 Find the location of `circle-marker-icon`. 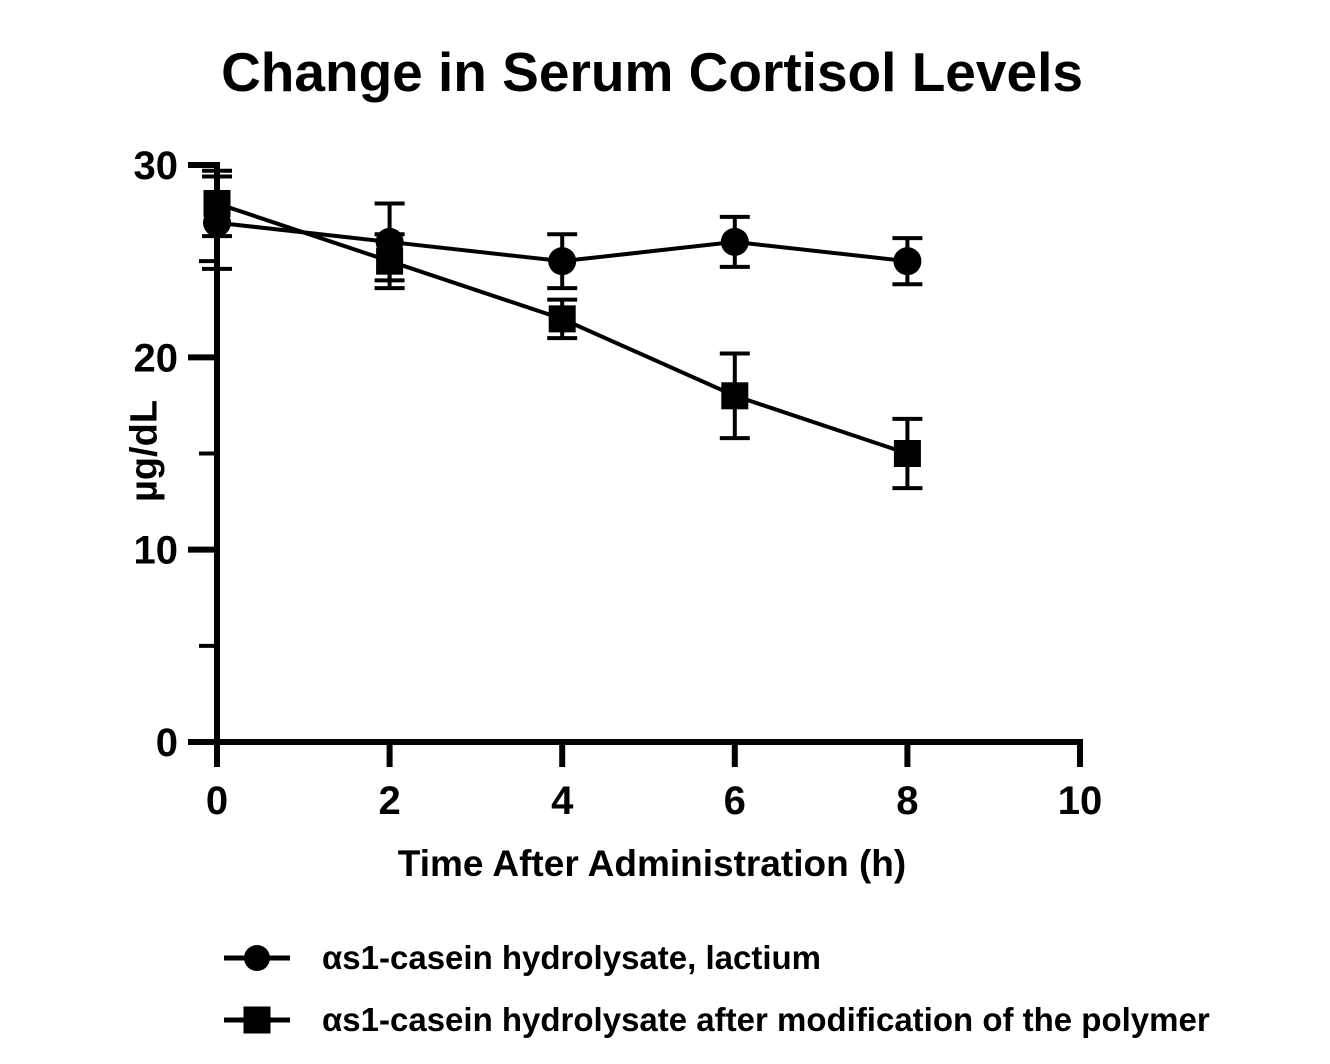

circle-marker-icon is located at coordinates (257, 958).